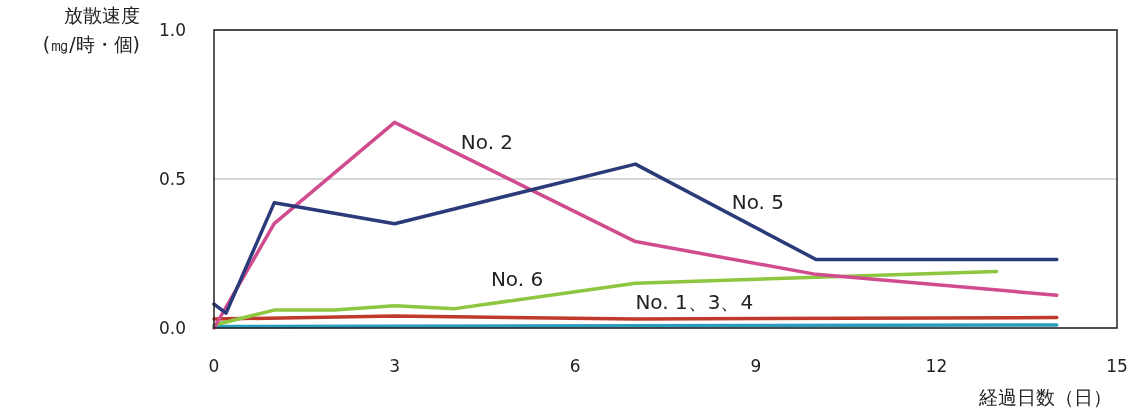 The width and height of the screenshot is (1135, 414). I want to click on y-axis-title: 放散速度 (㎎/時・個), so click(91, 29).